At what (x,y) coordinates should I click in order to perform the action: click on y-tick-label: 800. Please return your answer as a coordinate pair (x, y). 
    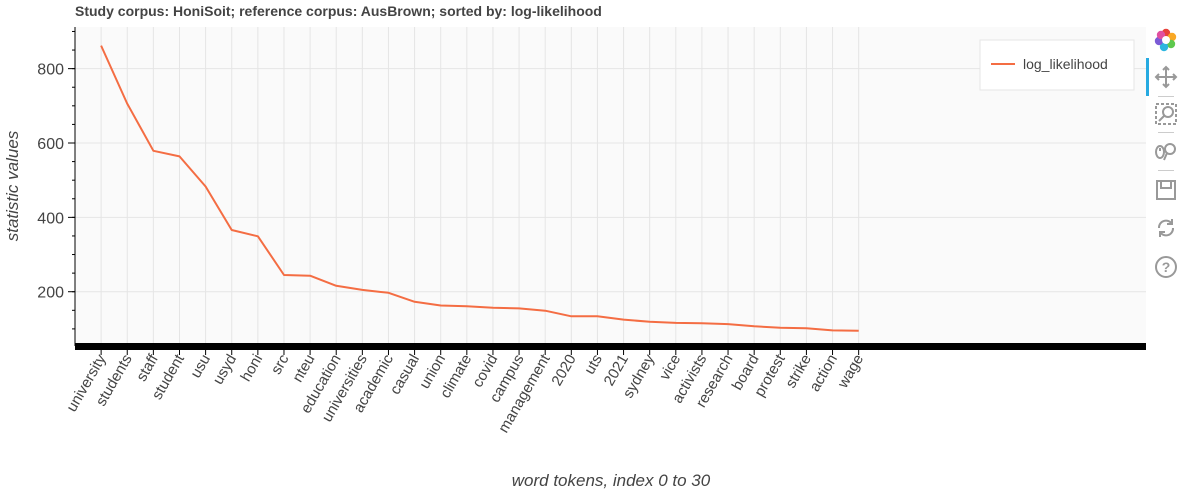
    Looking at the image, I should click on (50, 70).